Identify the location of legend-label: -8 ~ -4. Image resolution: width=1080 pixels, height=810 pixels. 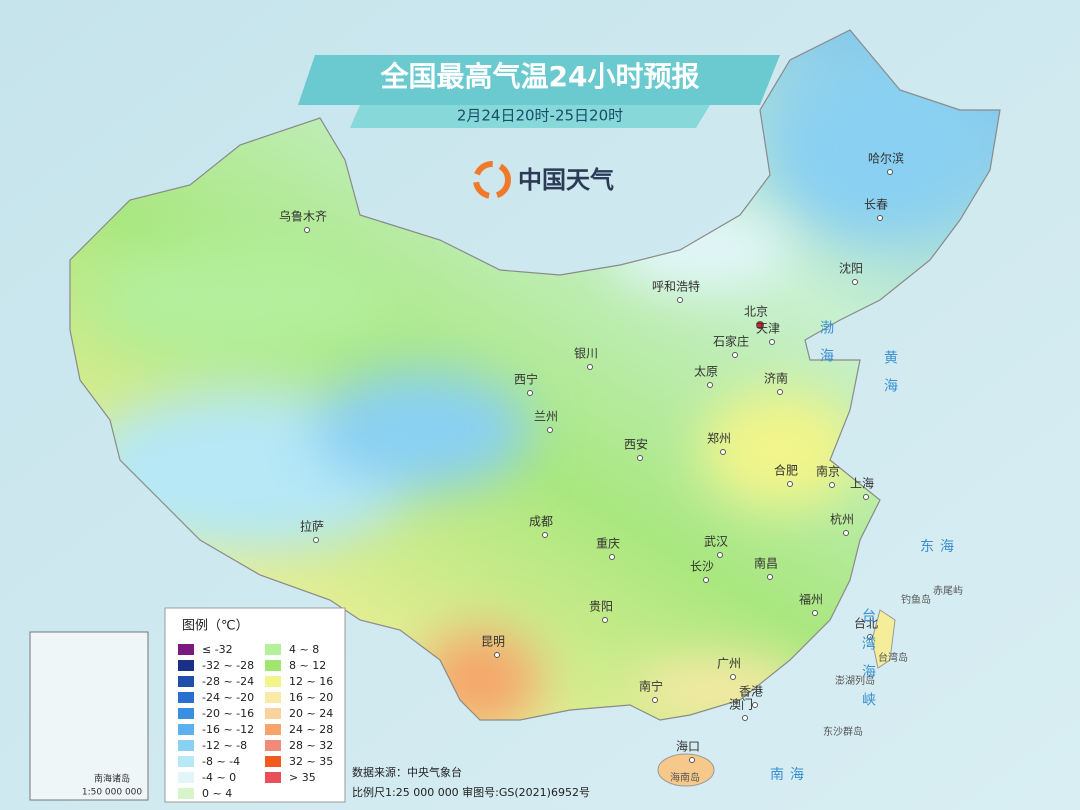
(221, 761).